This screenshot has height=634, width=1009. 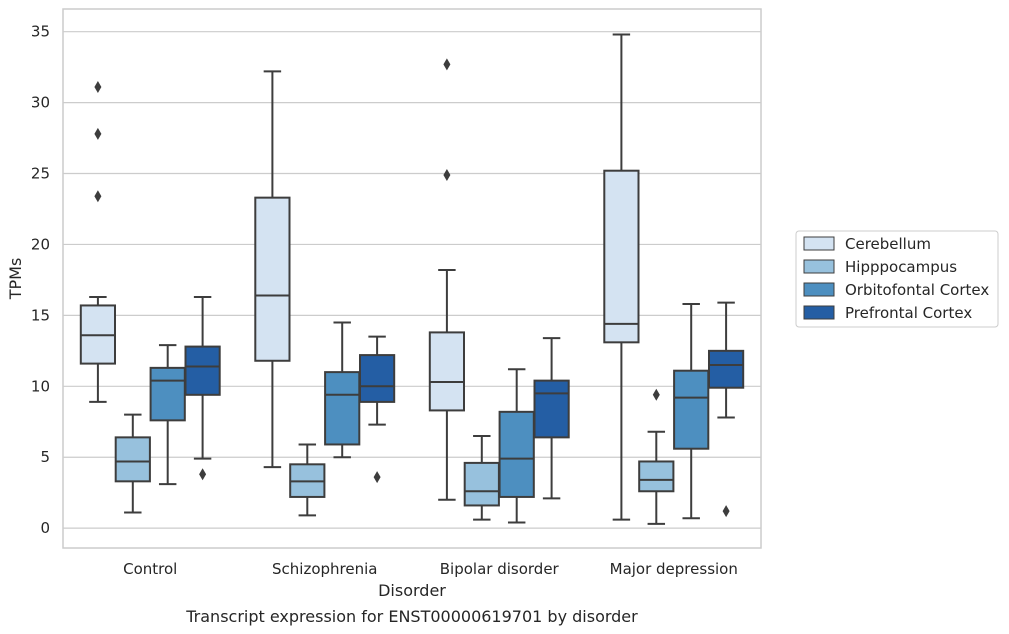 What do you see at coordinates (150, 569) in the screenshot?
I see `x-tick-label: Control` at bounding box center [150, 569].